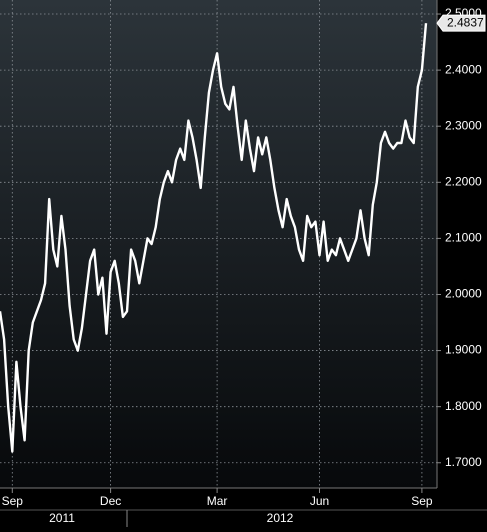 The width and height of the screenshot is (487, 532). Describe the element at coordinates (62, 518) in the screenshot. I see `year-label: 2011` at that location.